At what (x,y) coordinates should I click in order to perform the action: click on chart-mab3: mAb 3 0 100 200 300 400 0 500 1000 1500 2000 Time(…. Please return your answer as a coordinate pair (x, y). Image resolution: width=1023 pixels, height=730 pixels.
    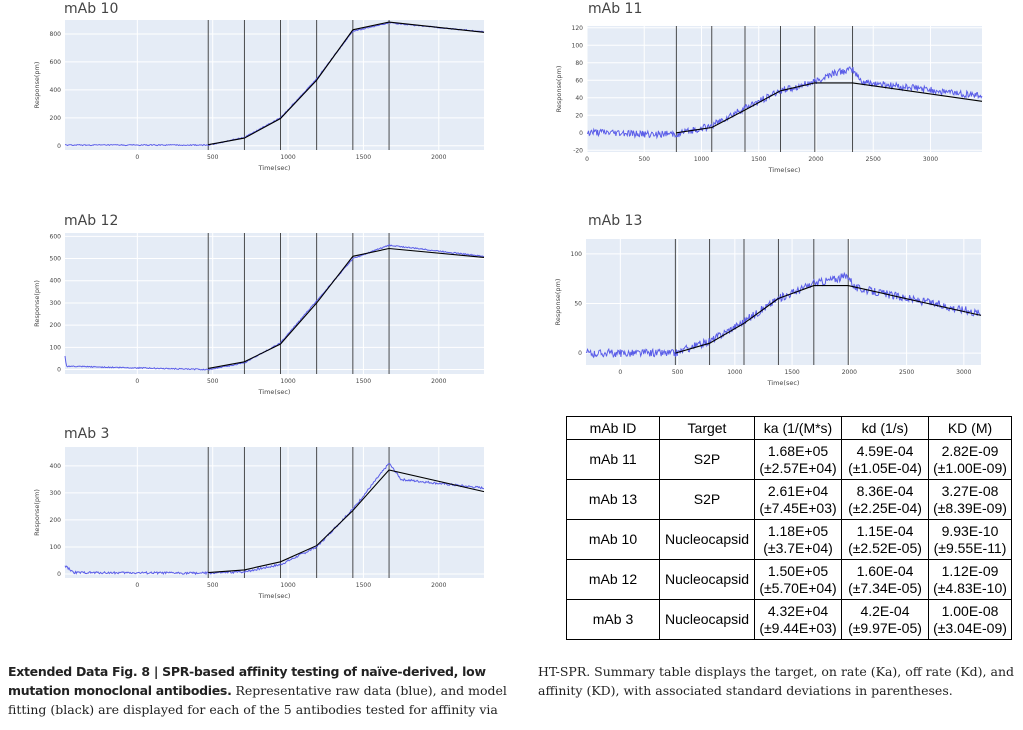
    Looking at the image, I should click on (250, 515).